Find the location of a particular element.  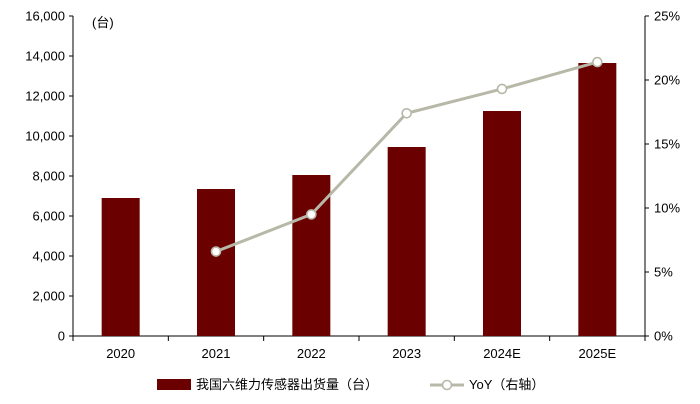

x-tick-label: 2020 is located at coordinates (120, 353).